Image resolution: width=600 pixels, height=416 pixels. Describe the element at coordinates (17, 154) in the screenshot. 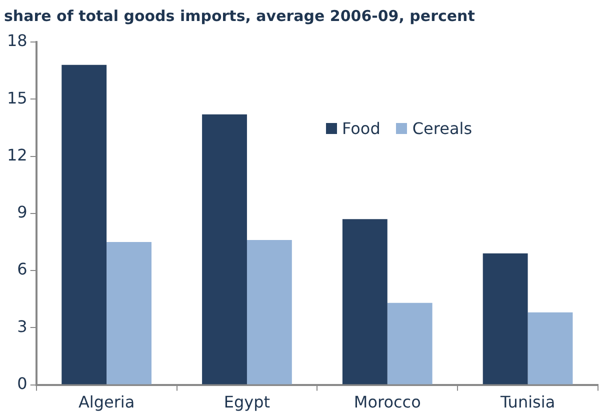

I see `y-tick-label: 12` at that location.